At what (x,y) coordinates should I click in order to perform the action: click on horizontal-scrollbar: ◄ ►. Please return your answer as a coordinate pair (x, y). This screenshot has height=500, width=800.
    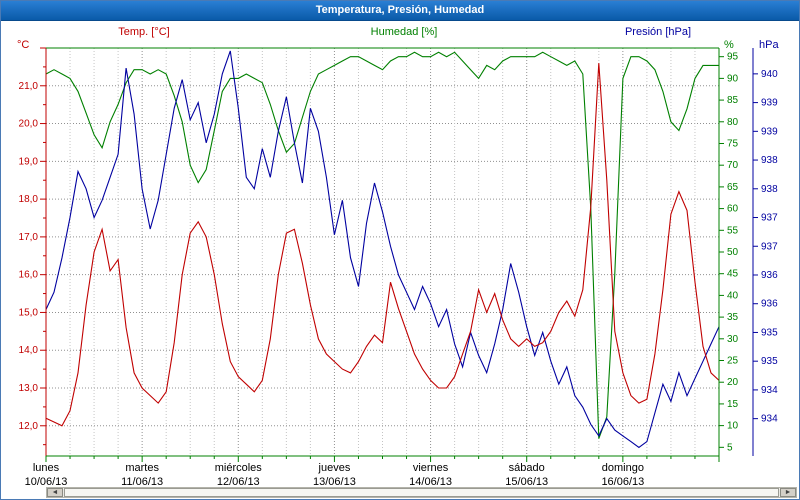
    Looking at the image, I should click on (421, 492).